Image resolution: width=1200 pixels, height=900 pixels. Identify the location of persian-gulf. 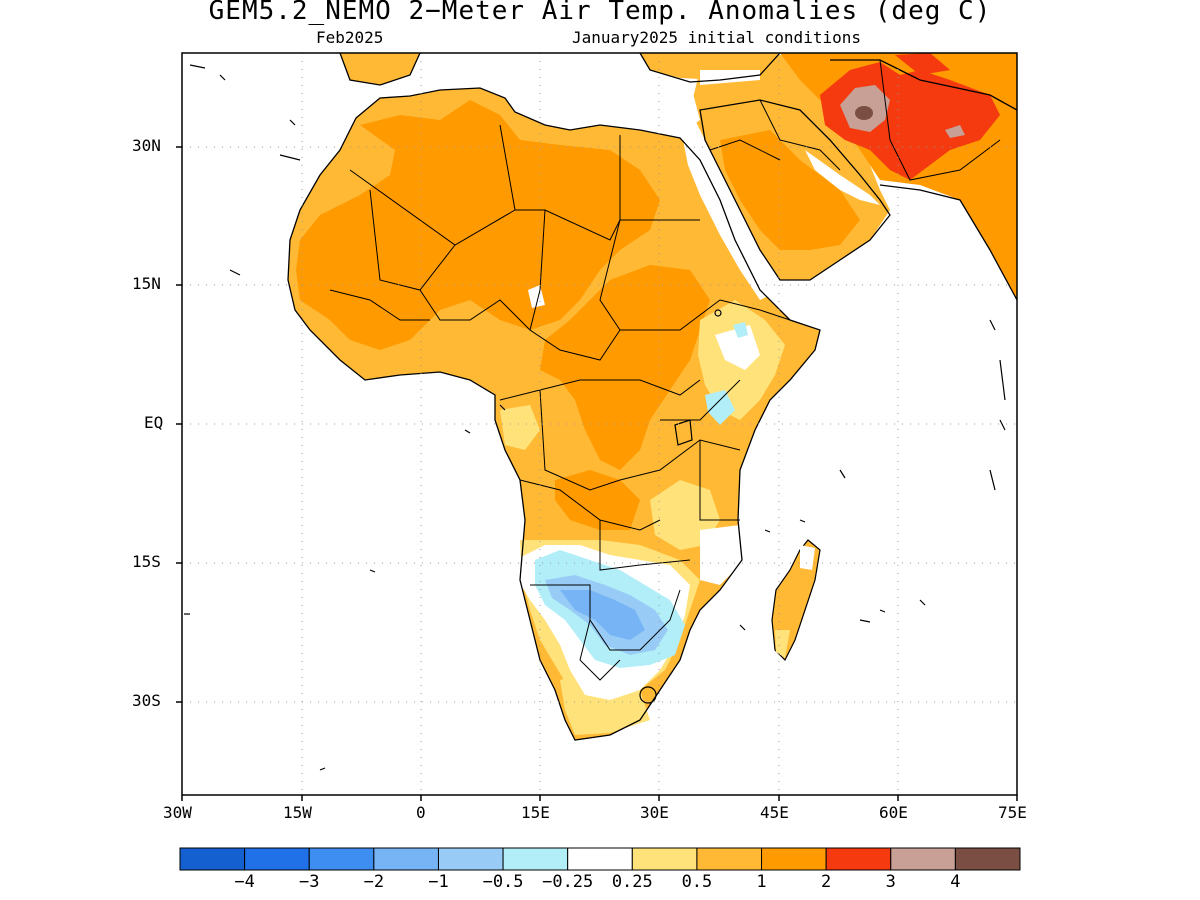
(842, 177).